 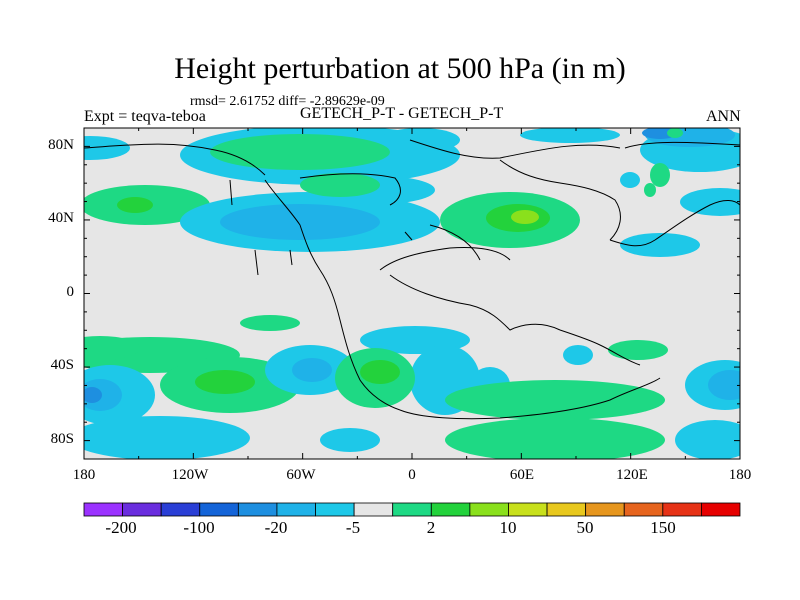 What do you see at coordinates (431, 527) in the screenshot?
I see `colorbar-label: 2` at bounding box center [431, 527].